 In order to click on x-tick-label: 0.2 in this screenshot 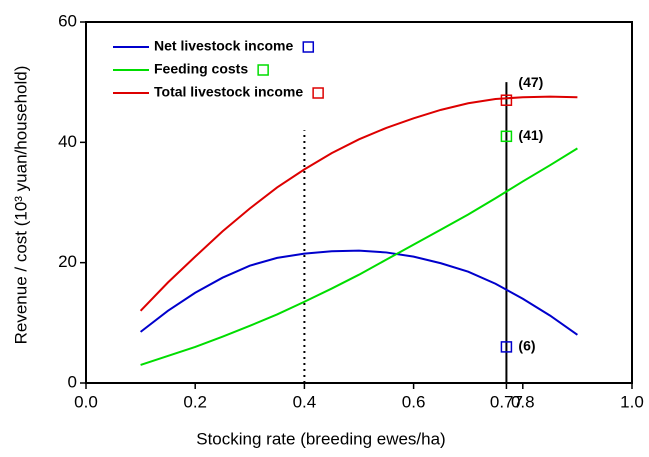, I will do `click(195, 401)`.